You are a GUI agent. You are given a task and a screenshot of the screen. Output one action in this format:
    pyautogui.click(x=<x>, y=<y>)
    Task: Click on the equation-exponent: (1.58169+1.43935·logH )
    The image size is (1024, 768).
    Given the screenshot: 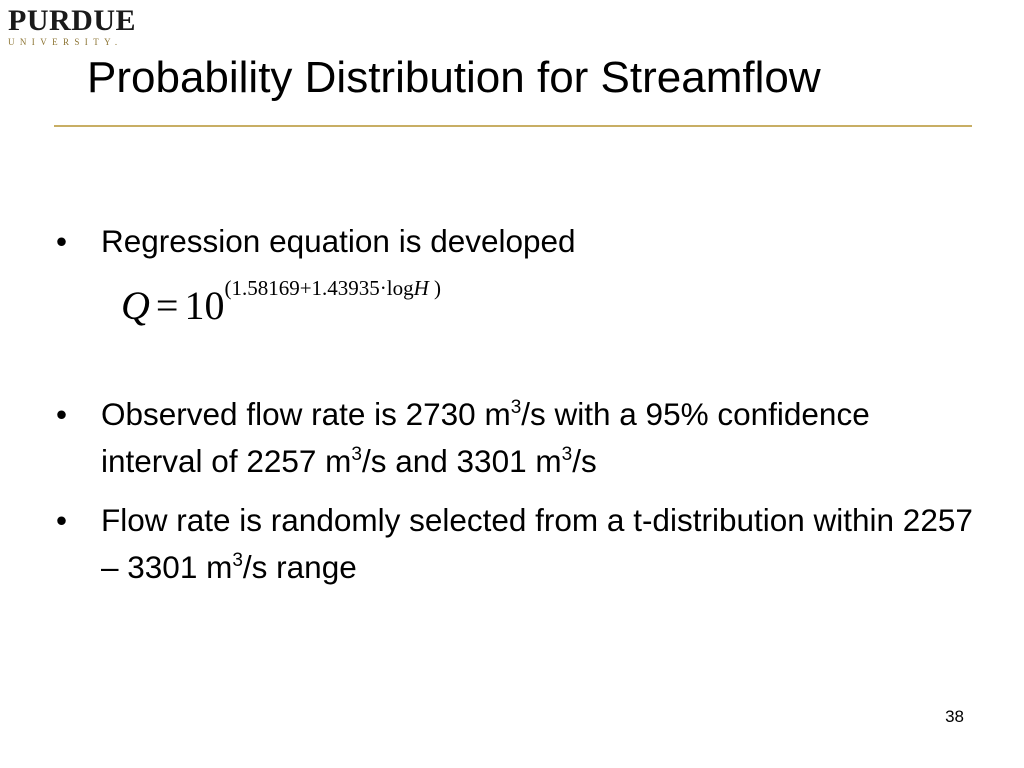 What is the action you would take?
    pyautogui.click(x=332, y=288)
    